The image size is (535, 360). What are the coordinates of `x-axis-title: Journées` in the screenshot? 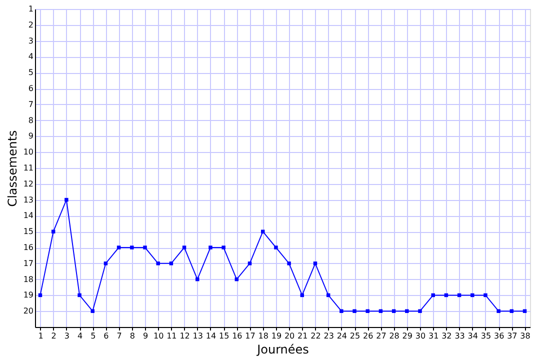 It's located at (282, 349).